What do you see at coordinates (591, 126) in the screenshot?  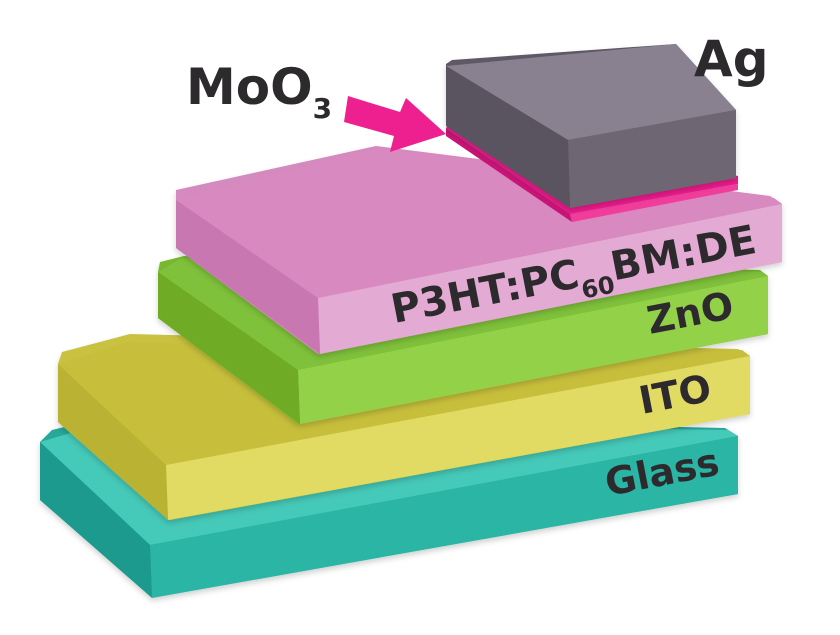 I see `ag-electrode` at bounding box center [591, 126].